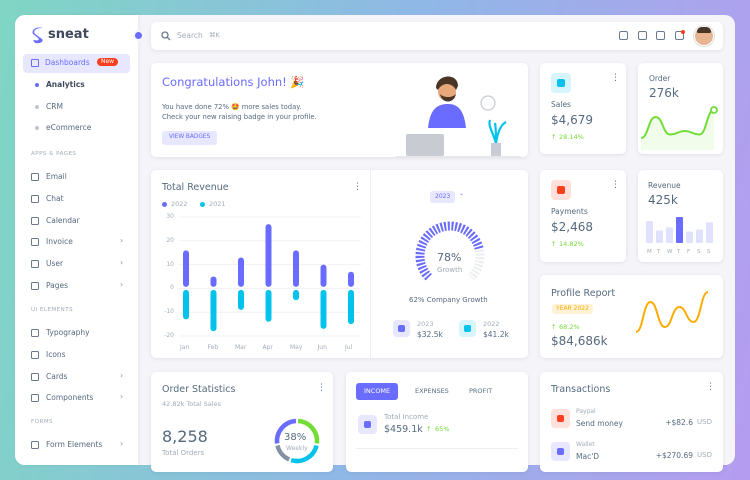  What do you see at coordinates (67, 62) in the screenshot?
I see `menu-label: Dashboards` at bounding box center [67, 62].